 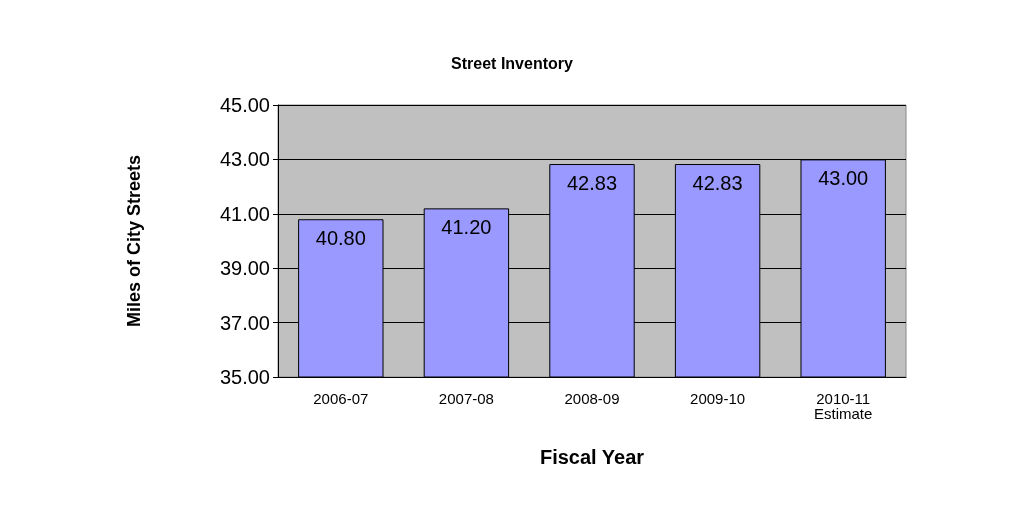 I want to click on data-label: 43.00, so click(x=843, y=178).